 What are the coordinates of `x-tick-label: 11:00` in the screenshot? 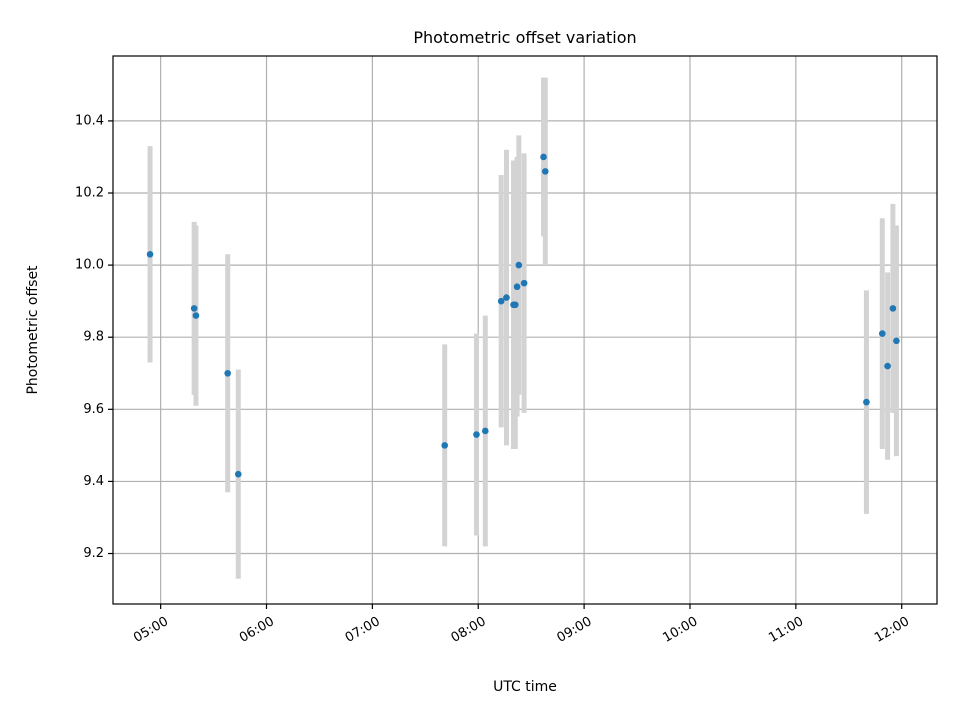 It's located at (786, 630).